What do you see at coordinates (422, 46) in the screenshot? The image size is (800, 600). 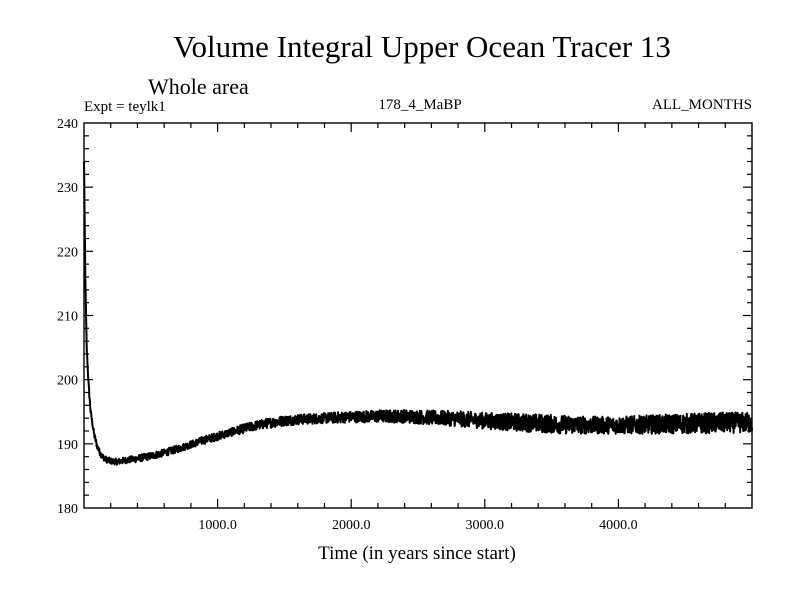 I see `chart-title: Volume Integral Upper Ocean Tracer 13` at bounding box center [422, 46].